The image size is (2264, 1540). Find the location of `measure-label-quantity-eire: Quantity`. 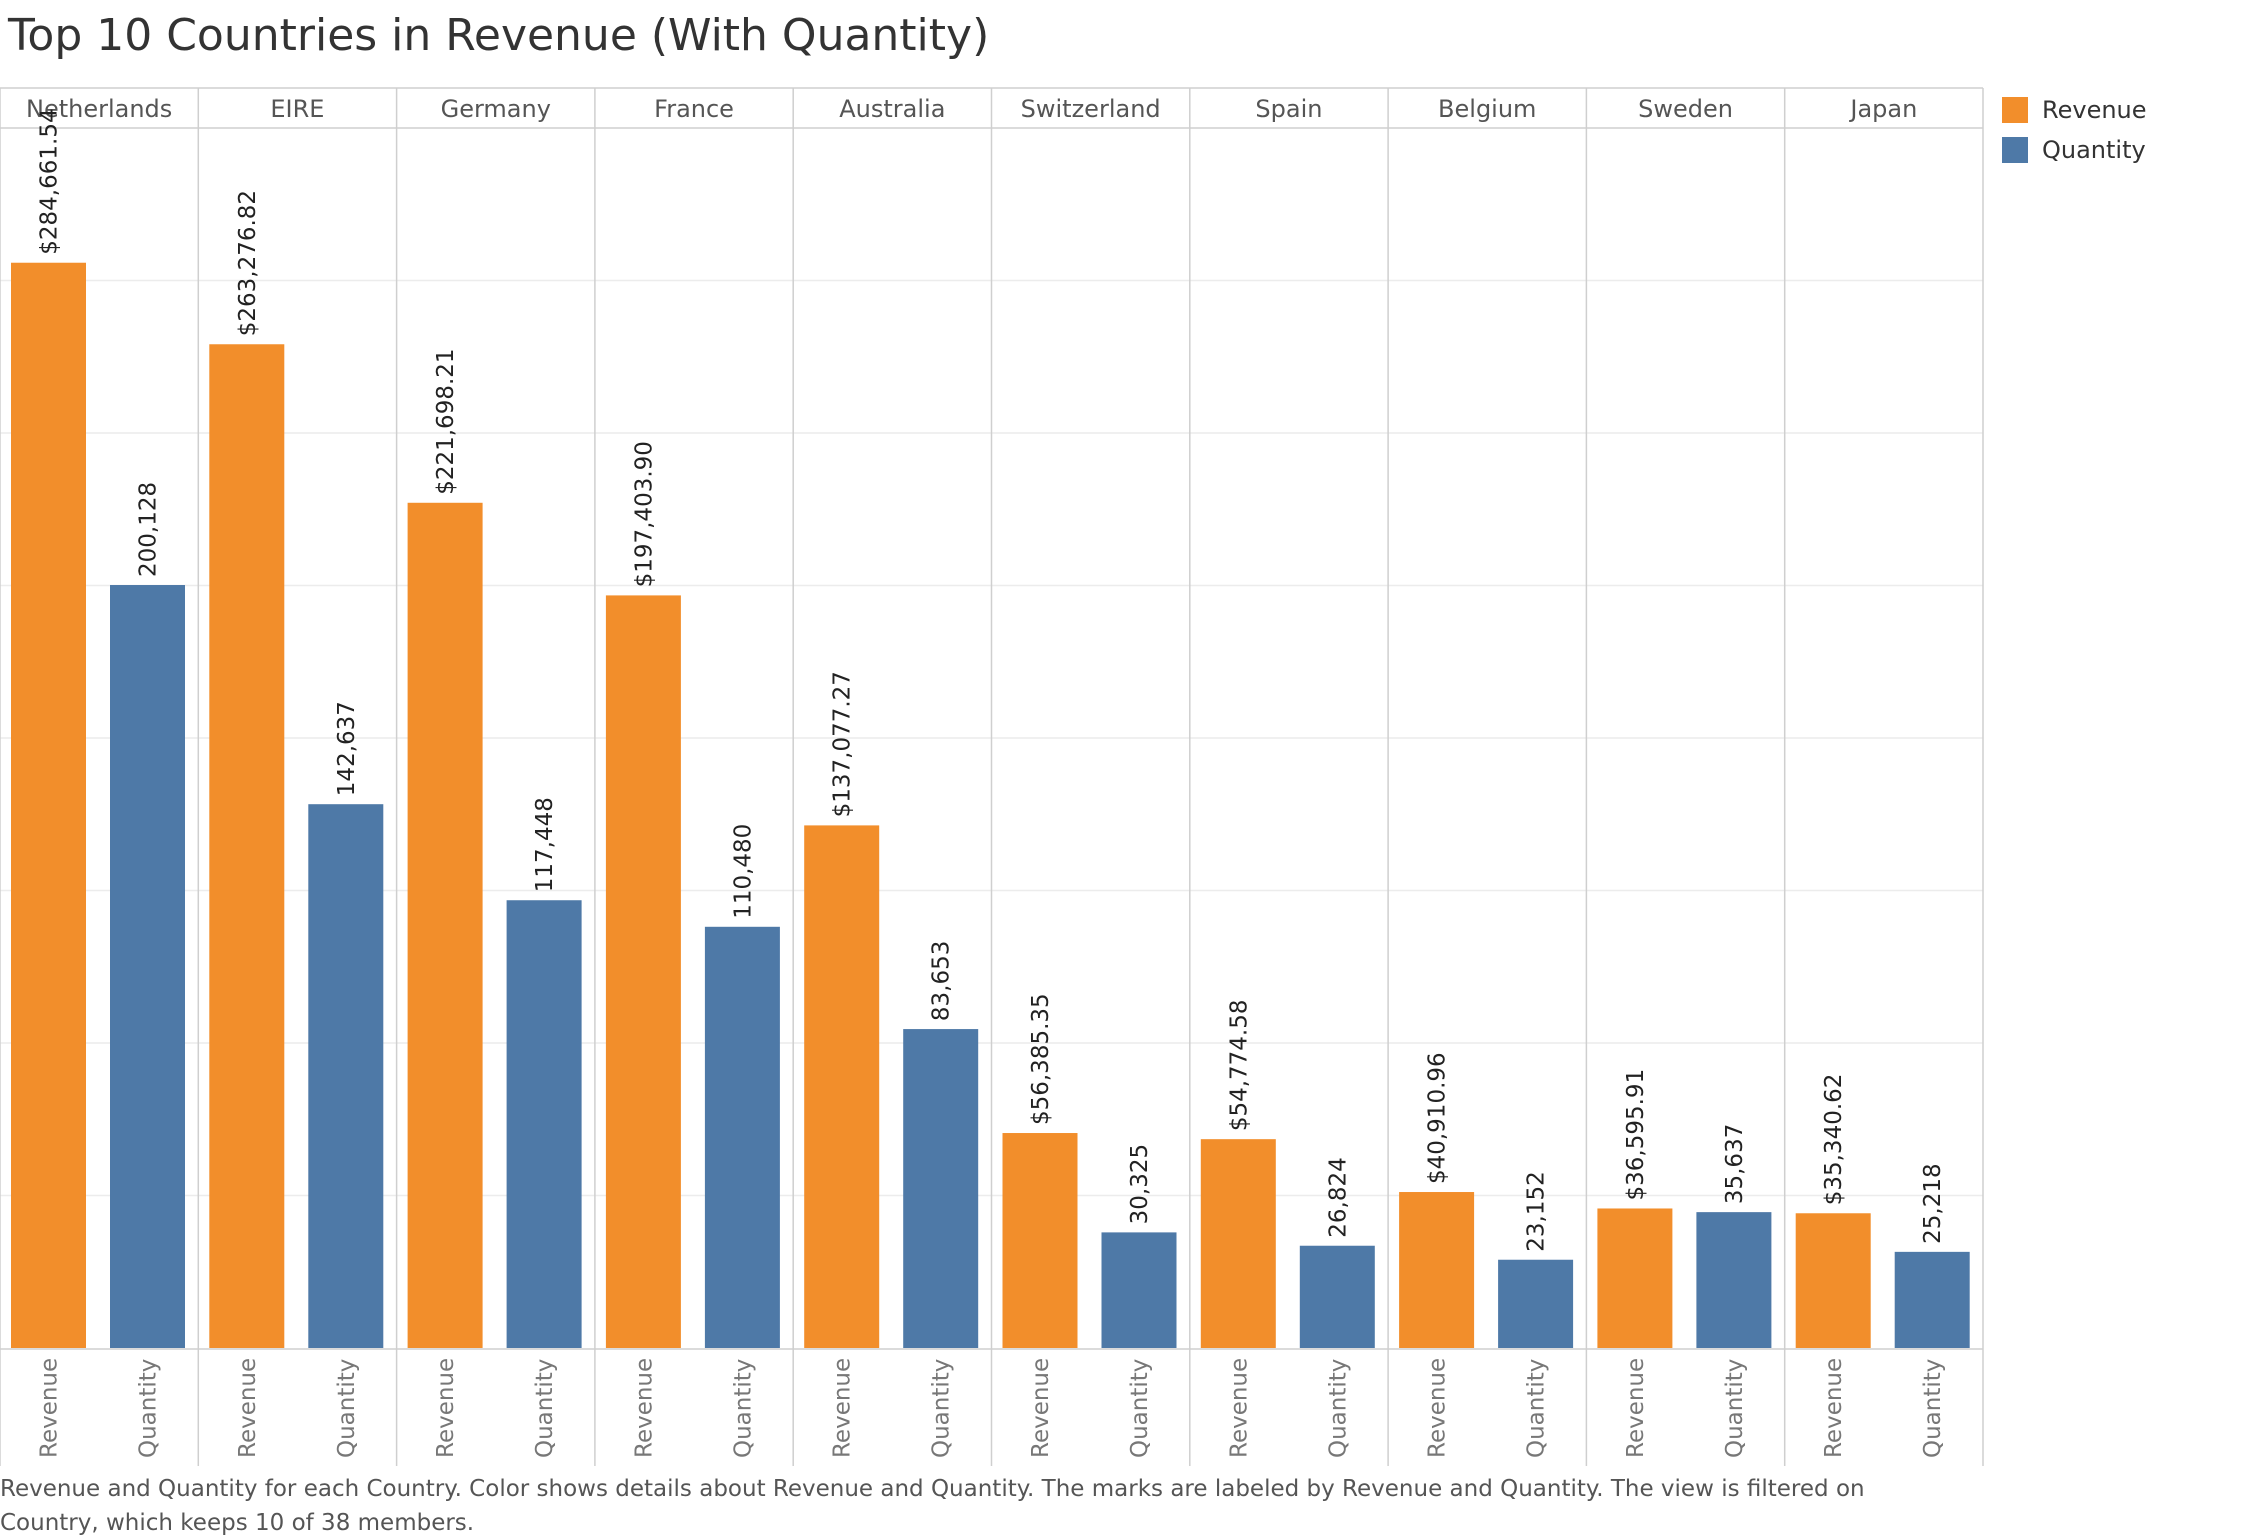

measure-label-quantity-eire: Quantity is located at coordinates (347, 1408).